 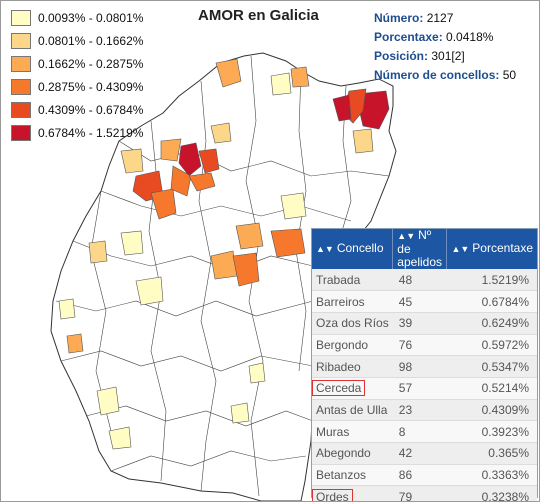 What do you see at coordinates (258, 15) in the screenshot?
I see `map-title: AMOR en Galicia` at bounding box center [258, 15].